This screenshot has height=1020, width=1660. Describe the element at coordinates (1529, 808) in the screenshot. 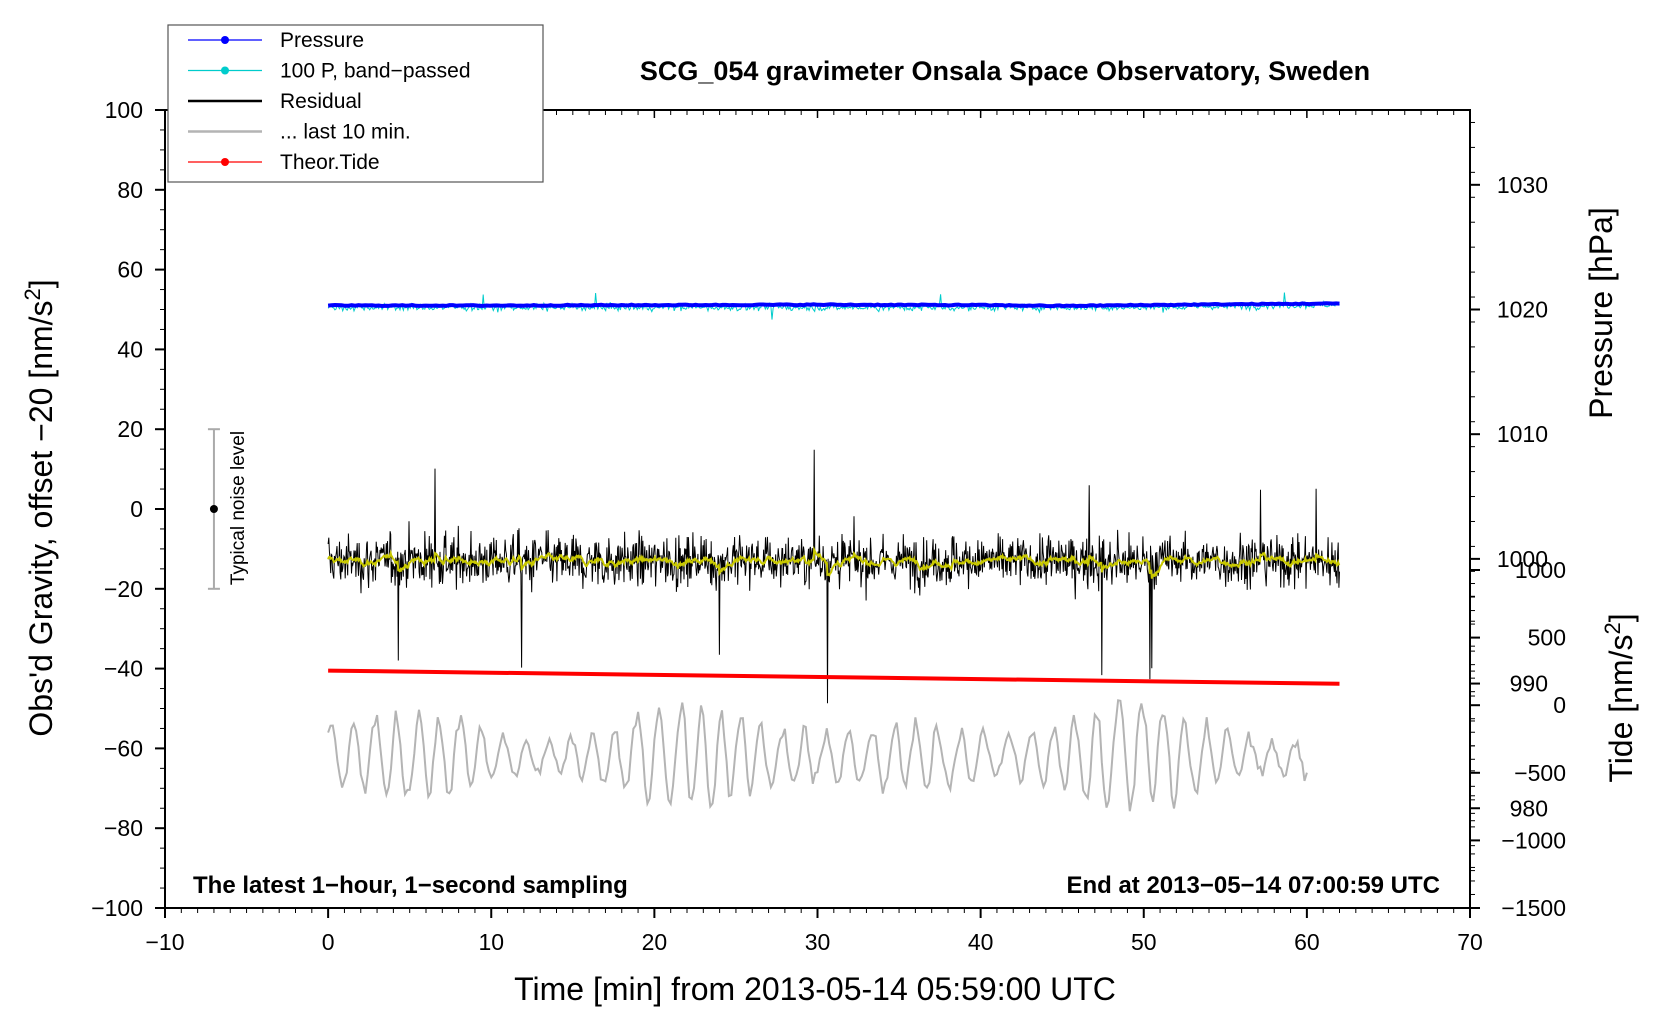

I see `pressure-tick-label: 980` at that location.